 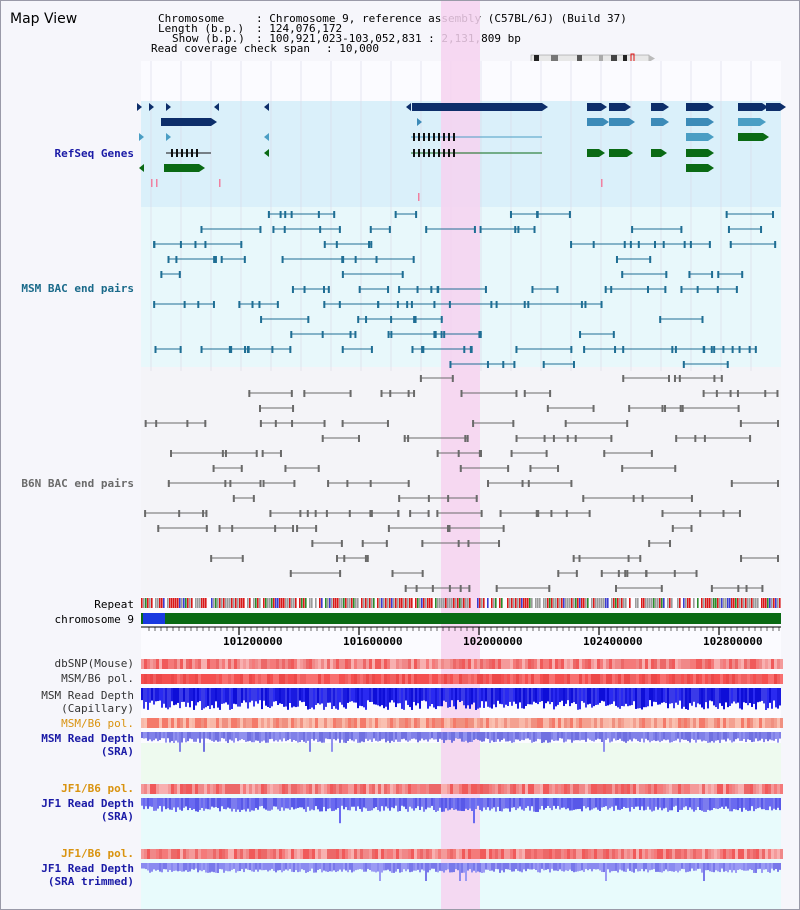 I want to click on jf1-depth-sra-label: JF1 Read Depth (SRA), so click(x=87, y=810).